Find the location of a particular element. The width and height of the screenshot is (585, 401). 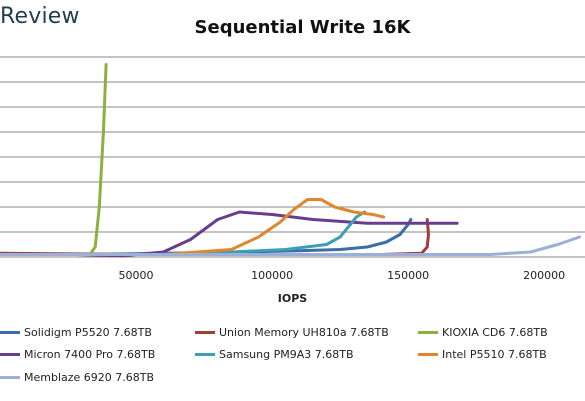

legend-item: Samsung PM9A3 7.68TB is located at coordinates (274, 354).